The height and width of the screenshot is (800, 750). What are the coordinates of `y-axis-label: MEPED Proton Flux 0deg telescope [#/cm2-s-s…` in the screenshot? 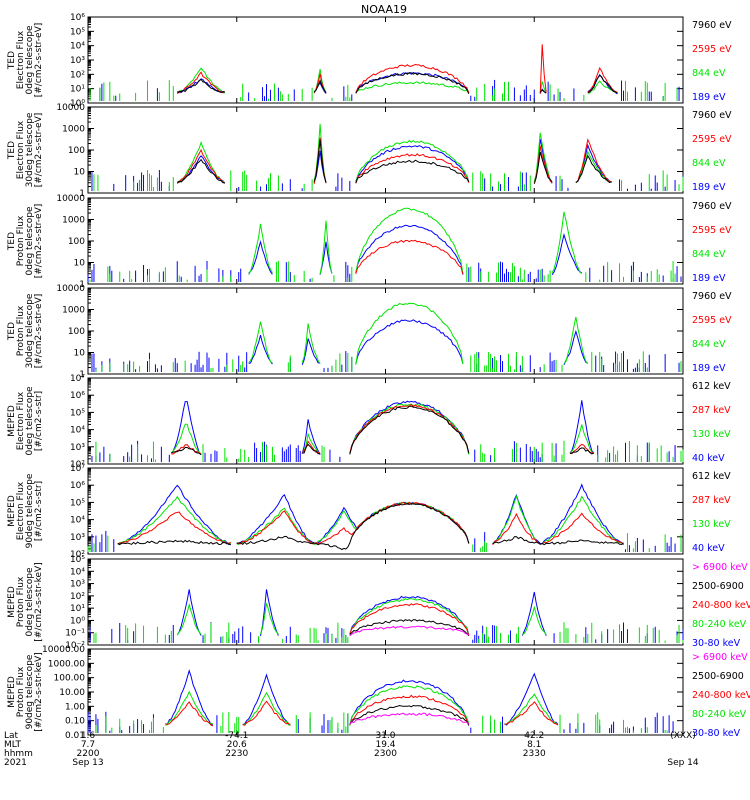 It's located at (25, 601).